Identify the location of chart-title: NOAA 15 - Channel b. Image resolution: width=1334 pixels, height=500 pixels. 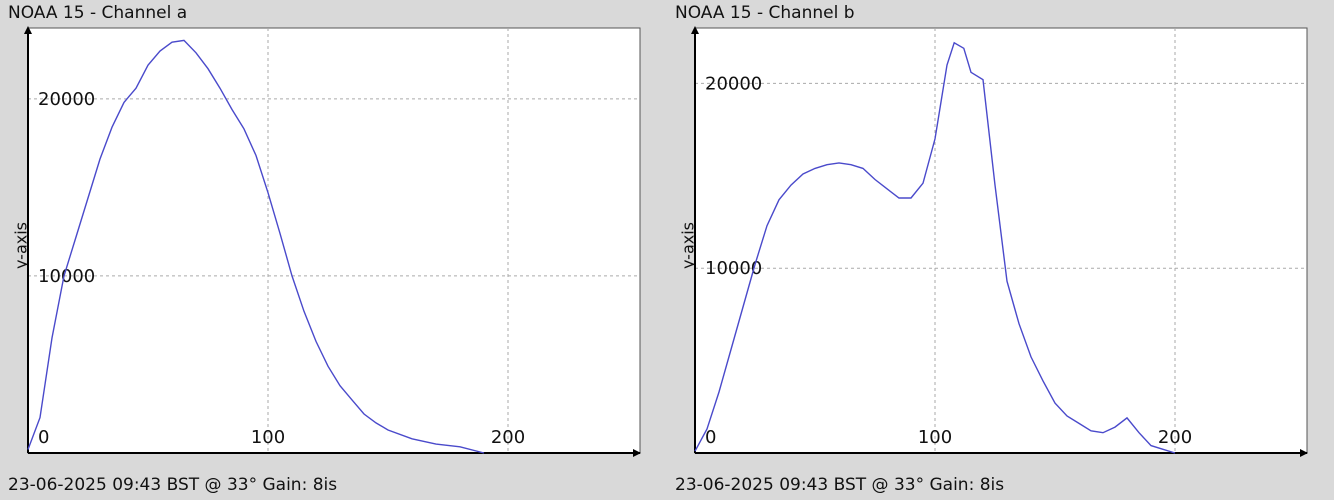
(765, 13).